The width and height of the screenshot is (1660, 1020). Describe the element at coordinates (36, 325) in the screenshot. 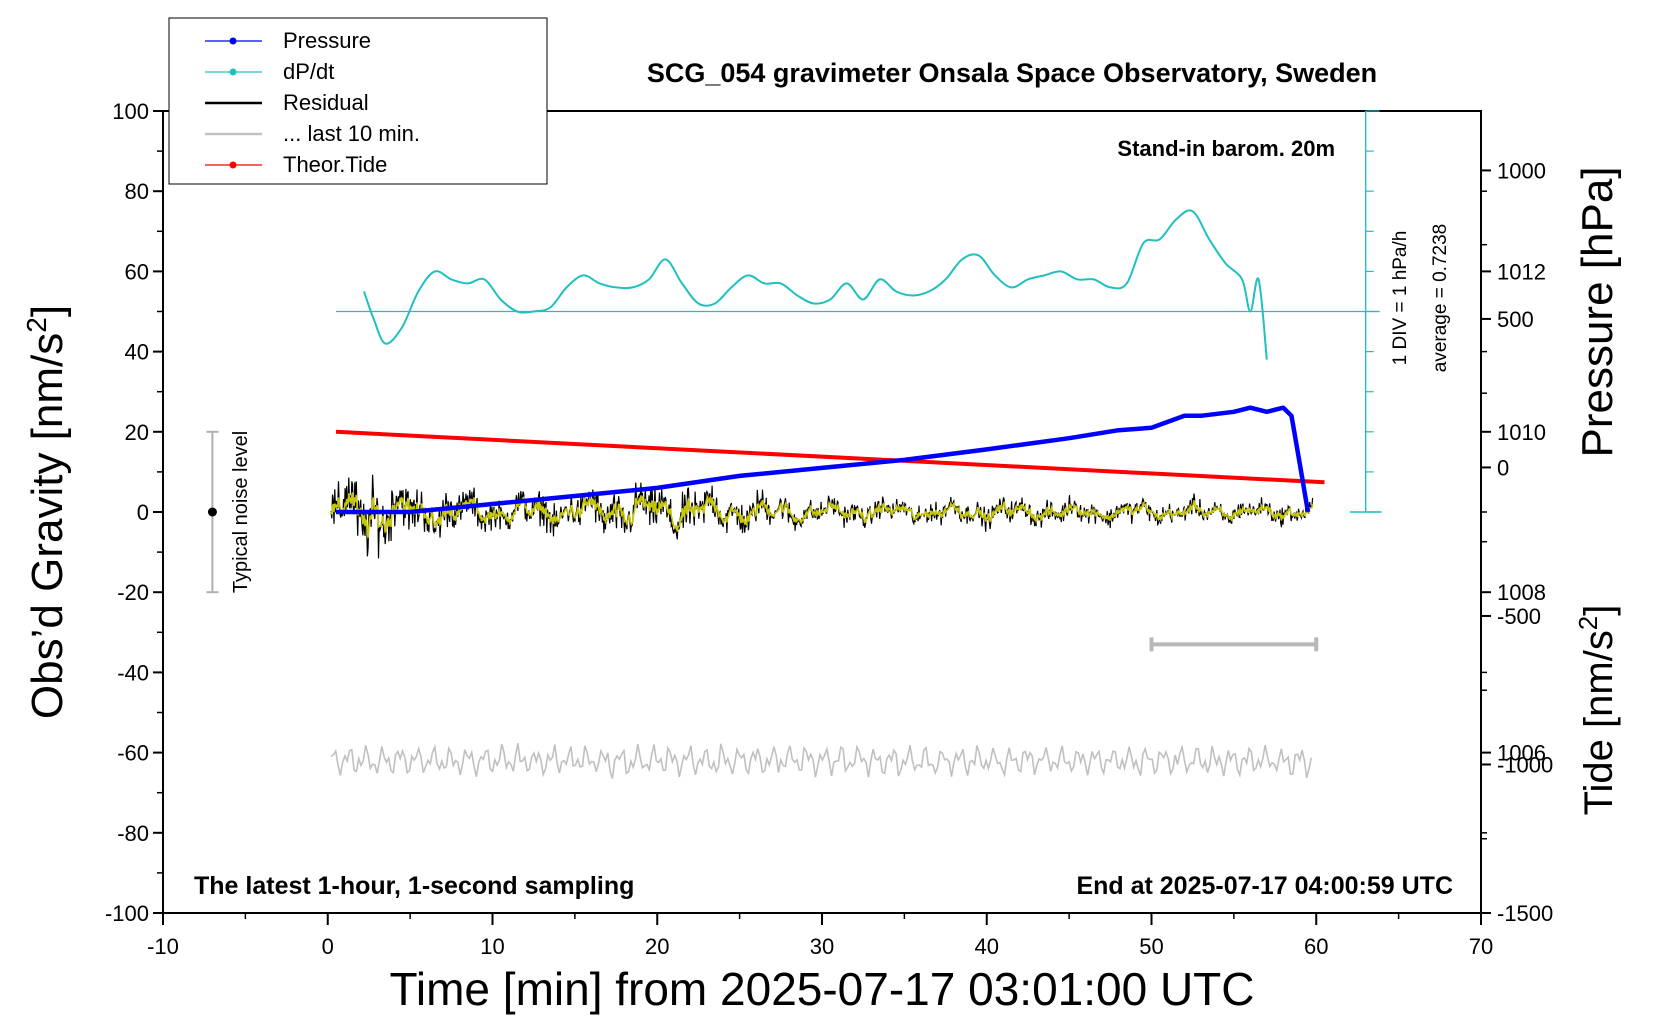

I see `y-axis-title-left-sup: 2` at that location.